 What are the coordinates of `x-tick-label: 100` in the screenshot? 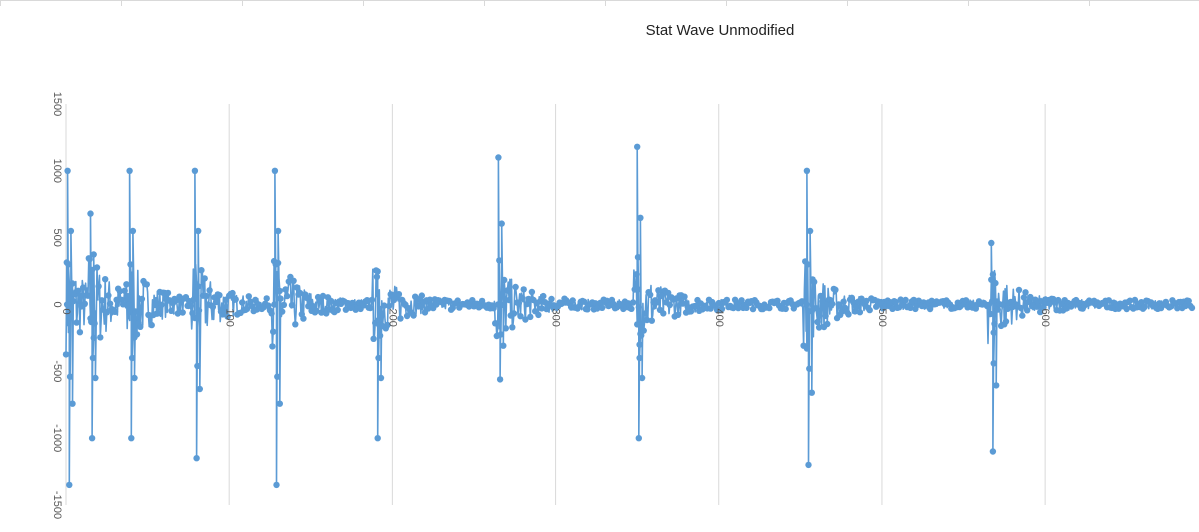 It's located at (229, 318).